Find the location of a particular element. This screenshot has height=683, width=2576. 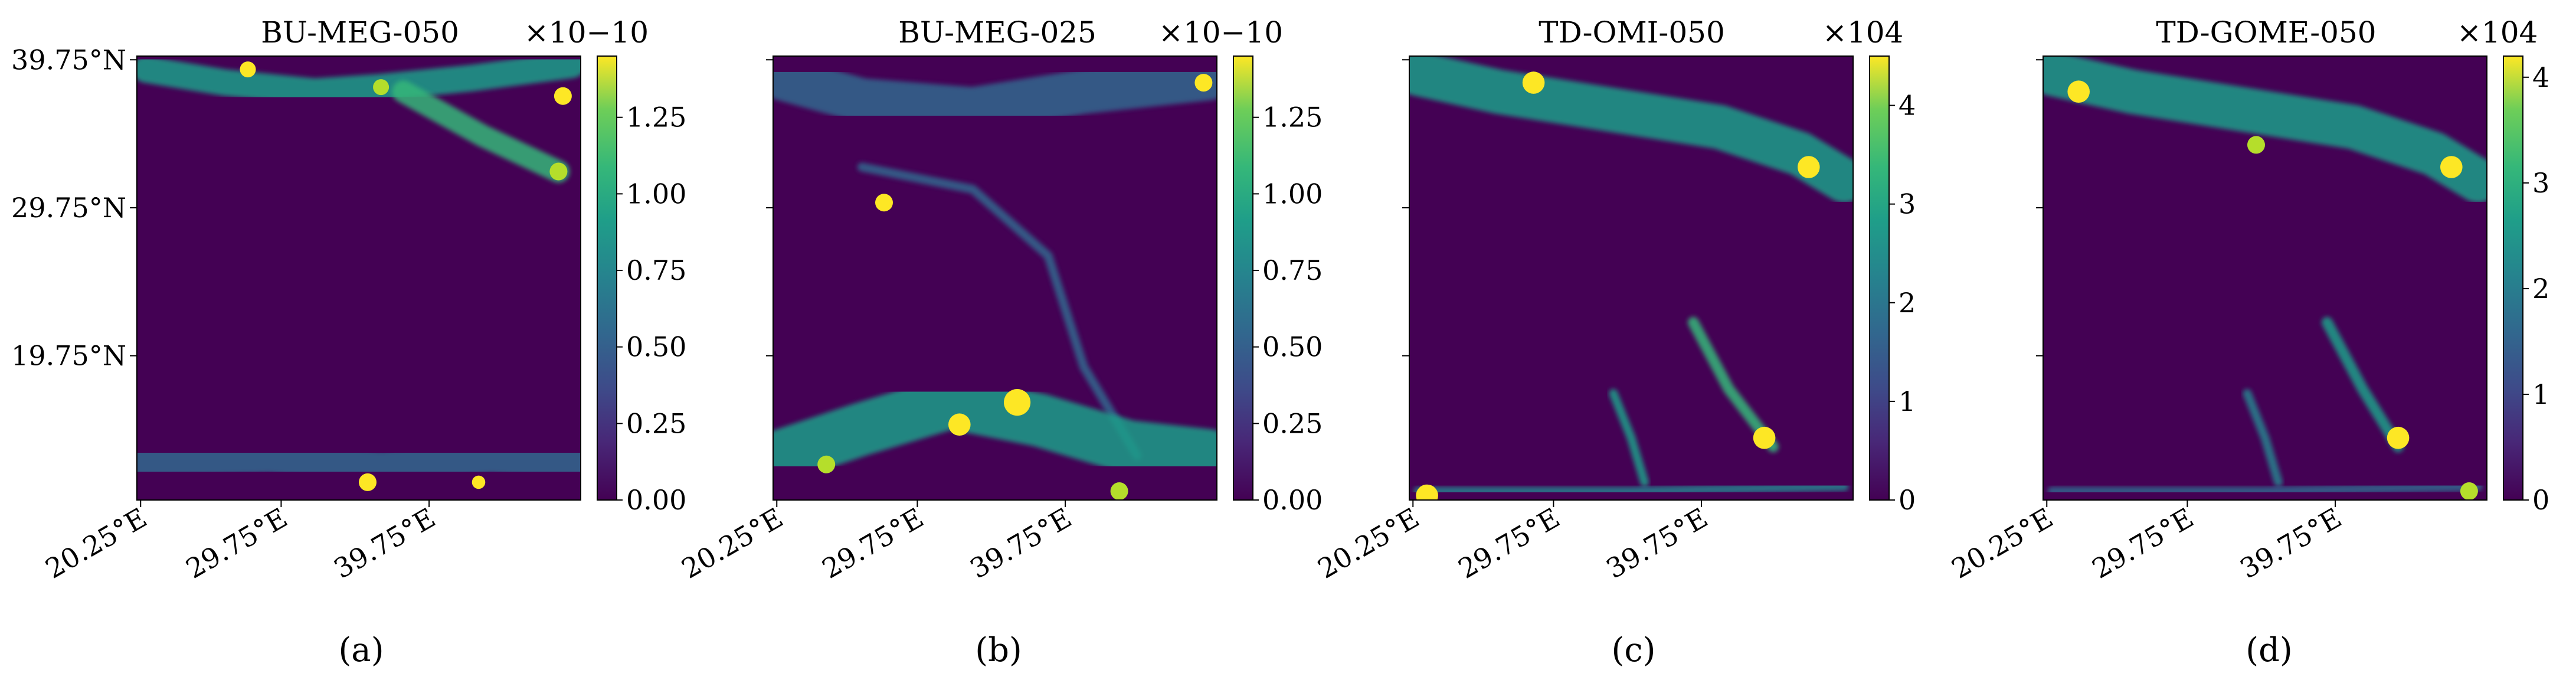

subfigure-label: (d) is located at coordinates (2269, 650).